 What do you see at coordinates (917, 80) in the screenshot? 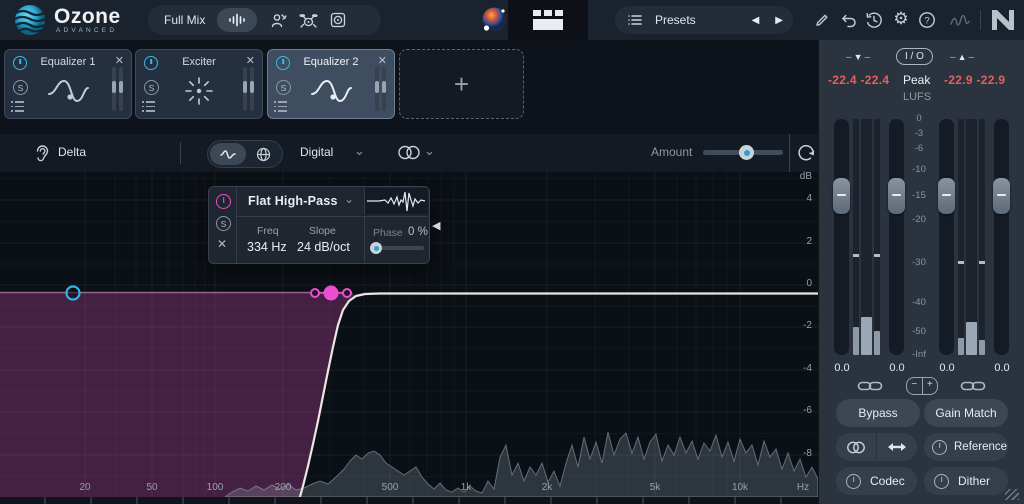
I see `peak-label: Peak` at bounding box center [917, 80].